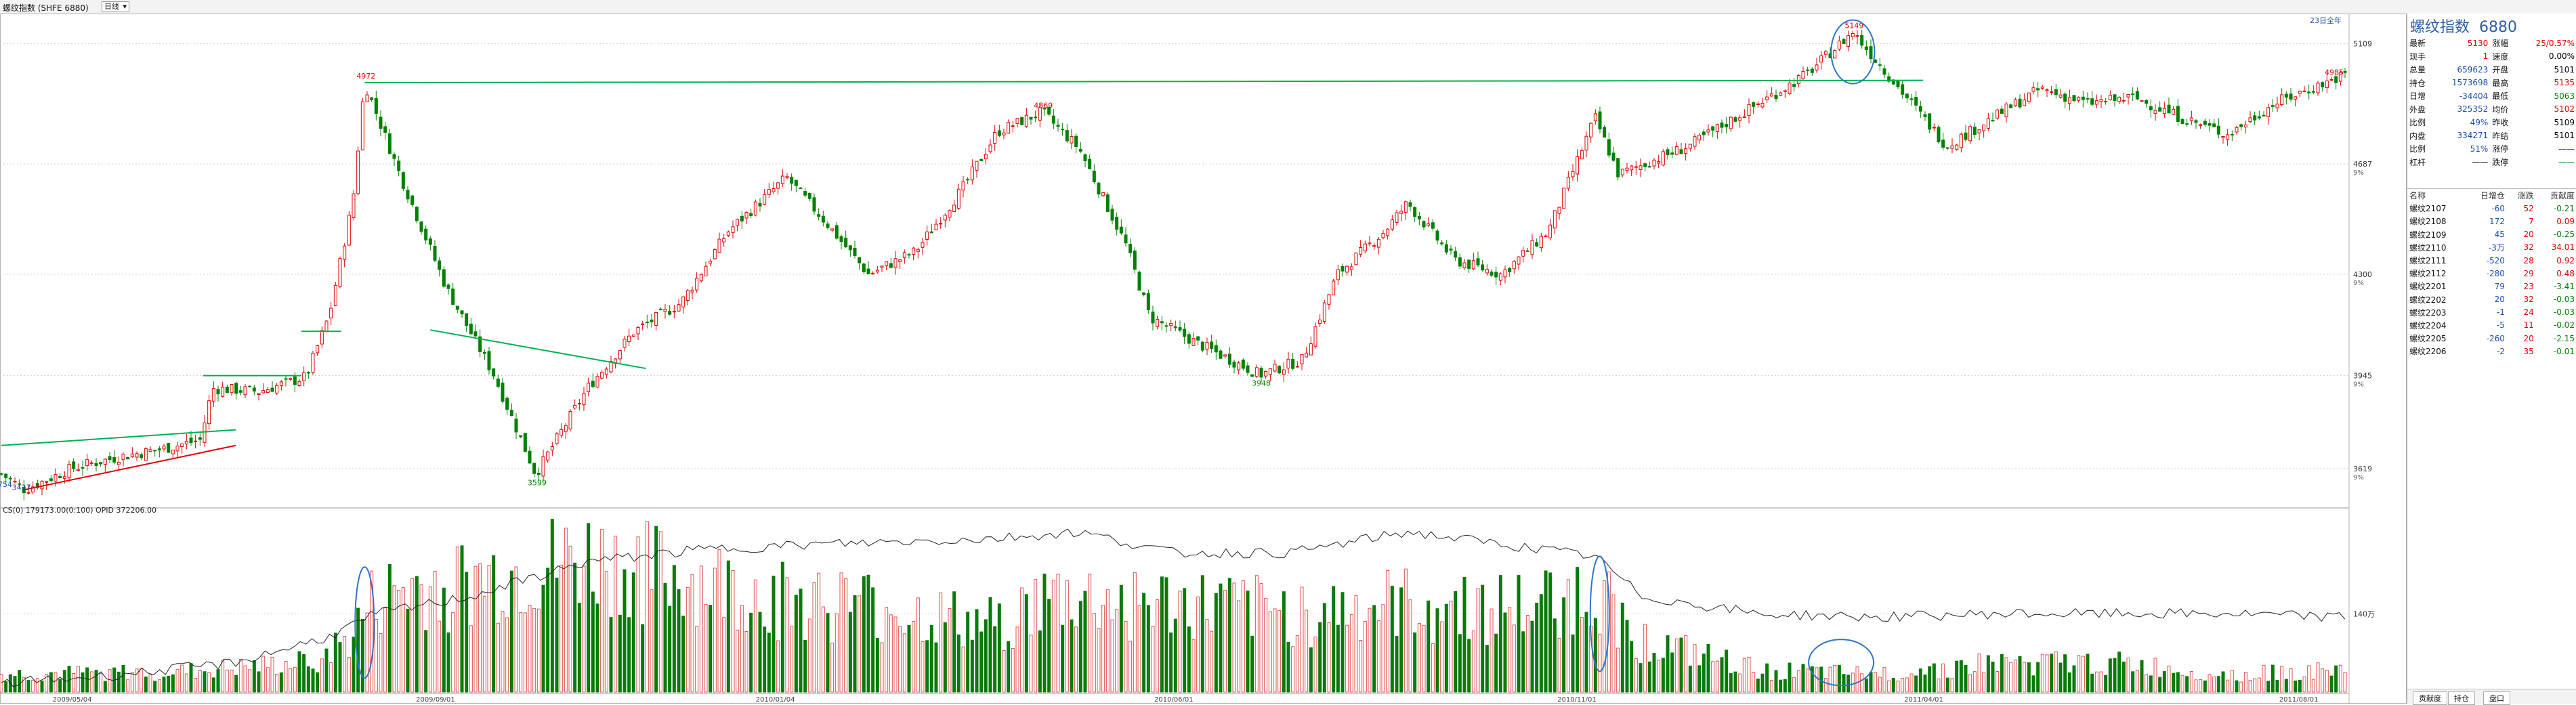 Image resolution: width=2576 pixels, height=705 pixels. Describe the element at coordinates (2496, 698) in the screenshot. I see `panel-tab: 盘口` at that location.